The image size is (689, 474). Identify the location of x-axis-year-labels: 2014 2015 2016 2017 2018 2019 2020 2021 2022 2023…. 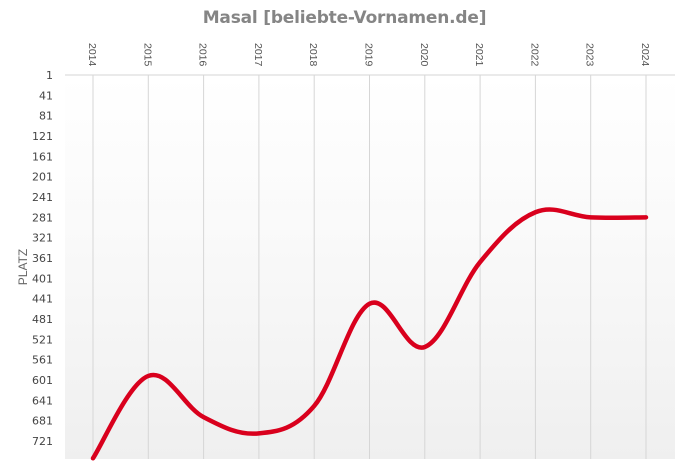
(368, 55).